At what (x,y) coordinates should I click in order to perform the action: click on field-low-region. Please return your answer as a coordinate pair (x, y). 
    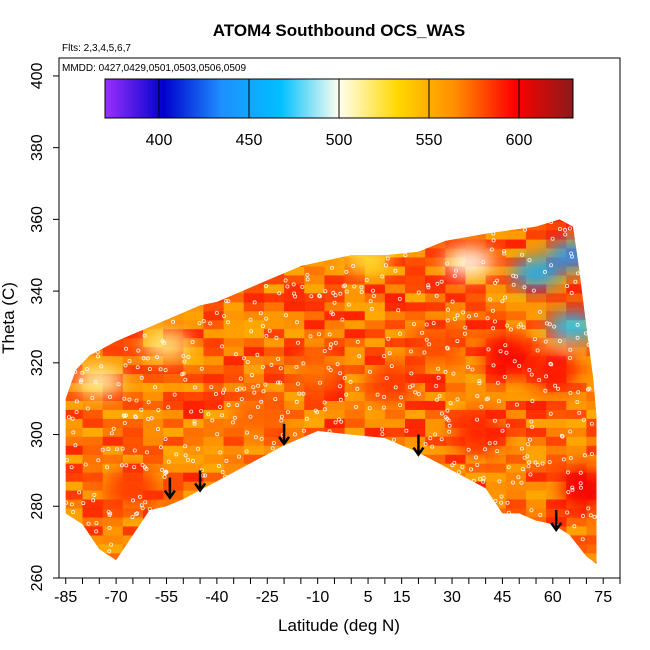
    Looking at the image, I should click on (468, 262).